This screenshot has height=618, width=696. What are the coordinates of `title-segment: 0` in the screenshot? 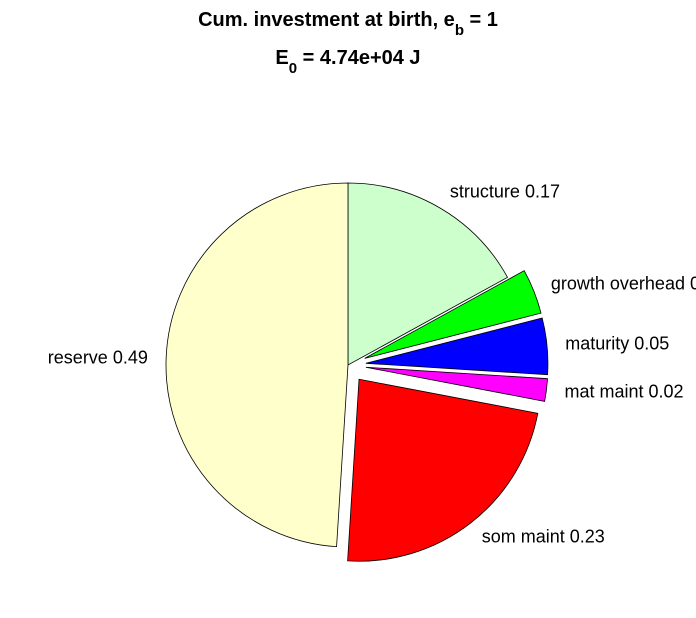 It's located at (293, 68).